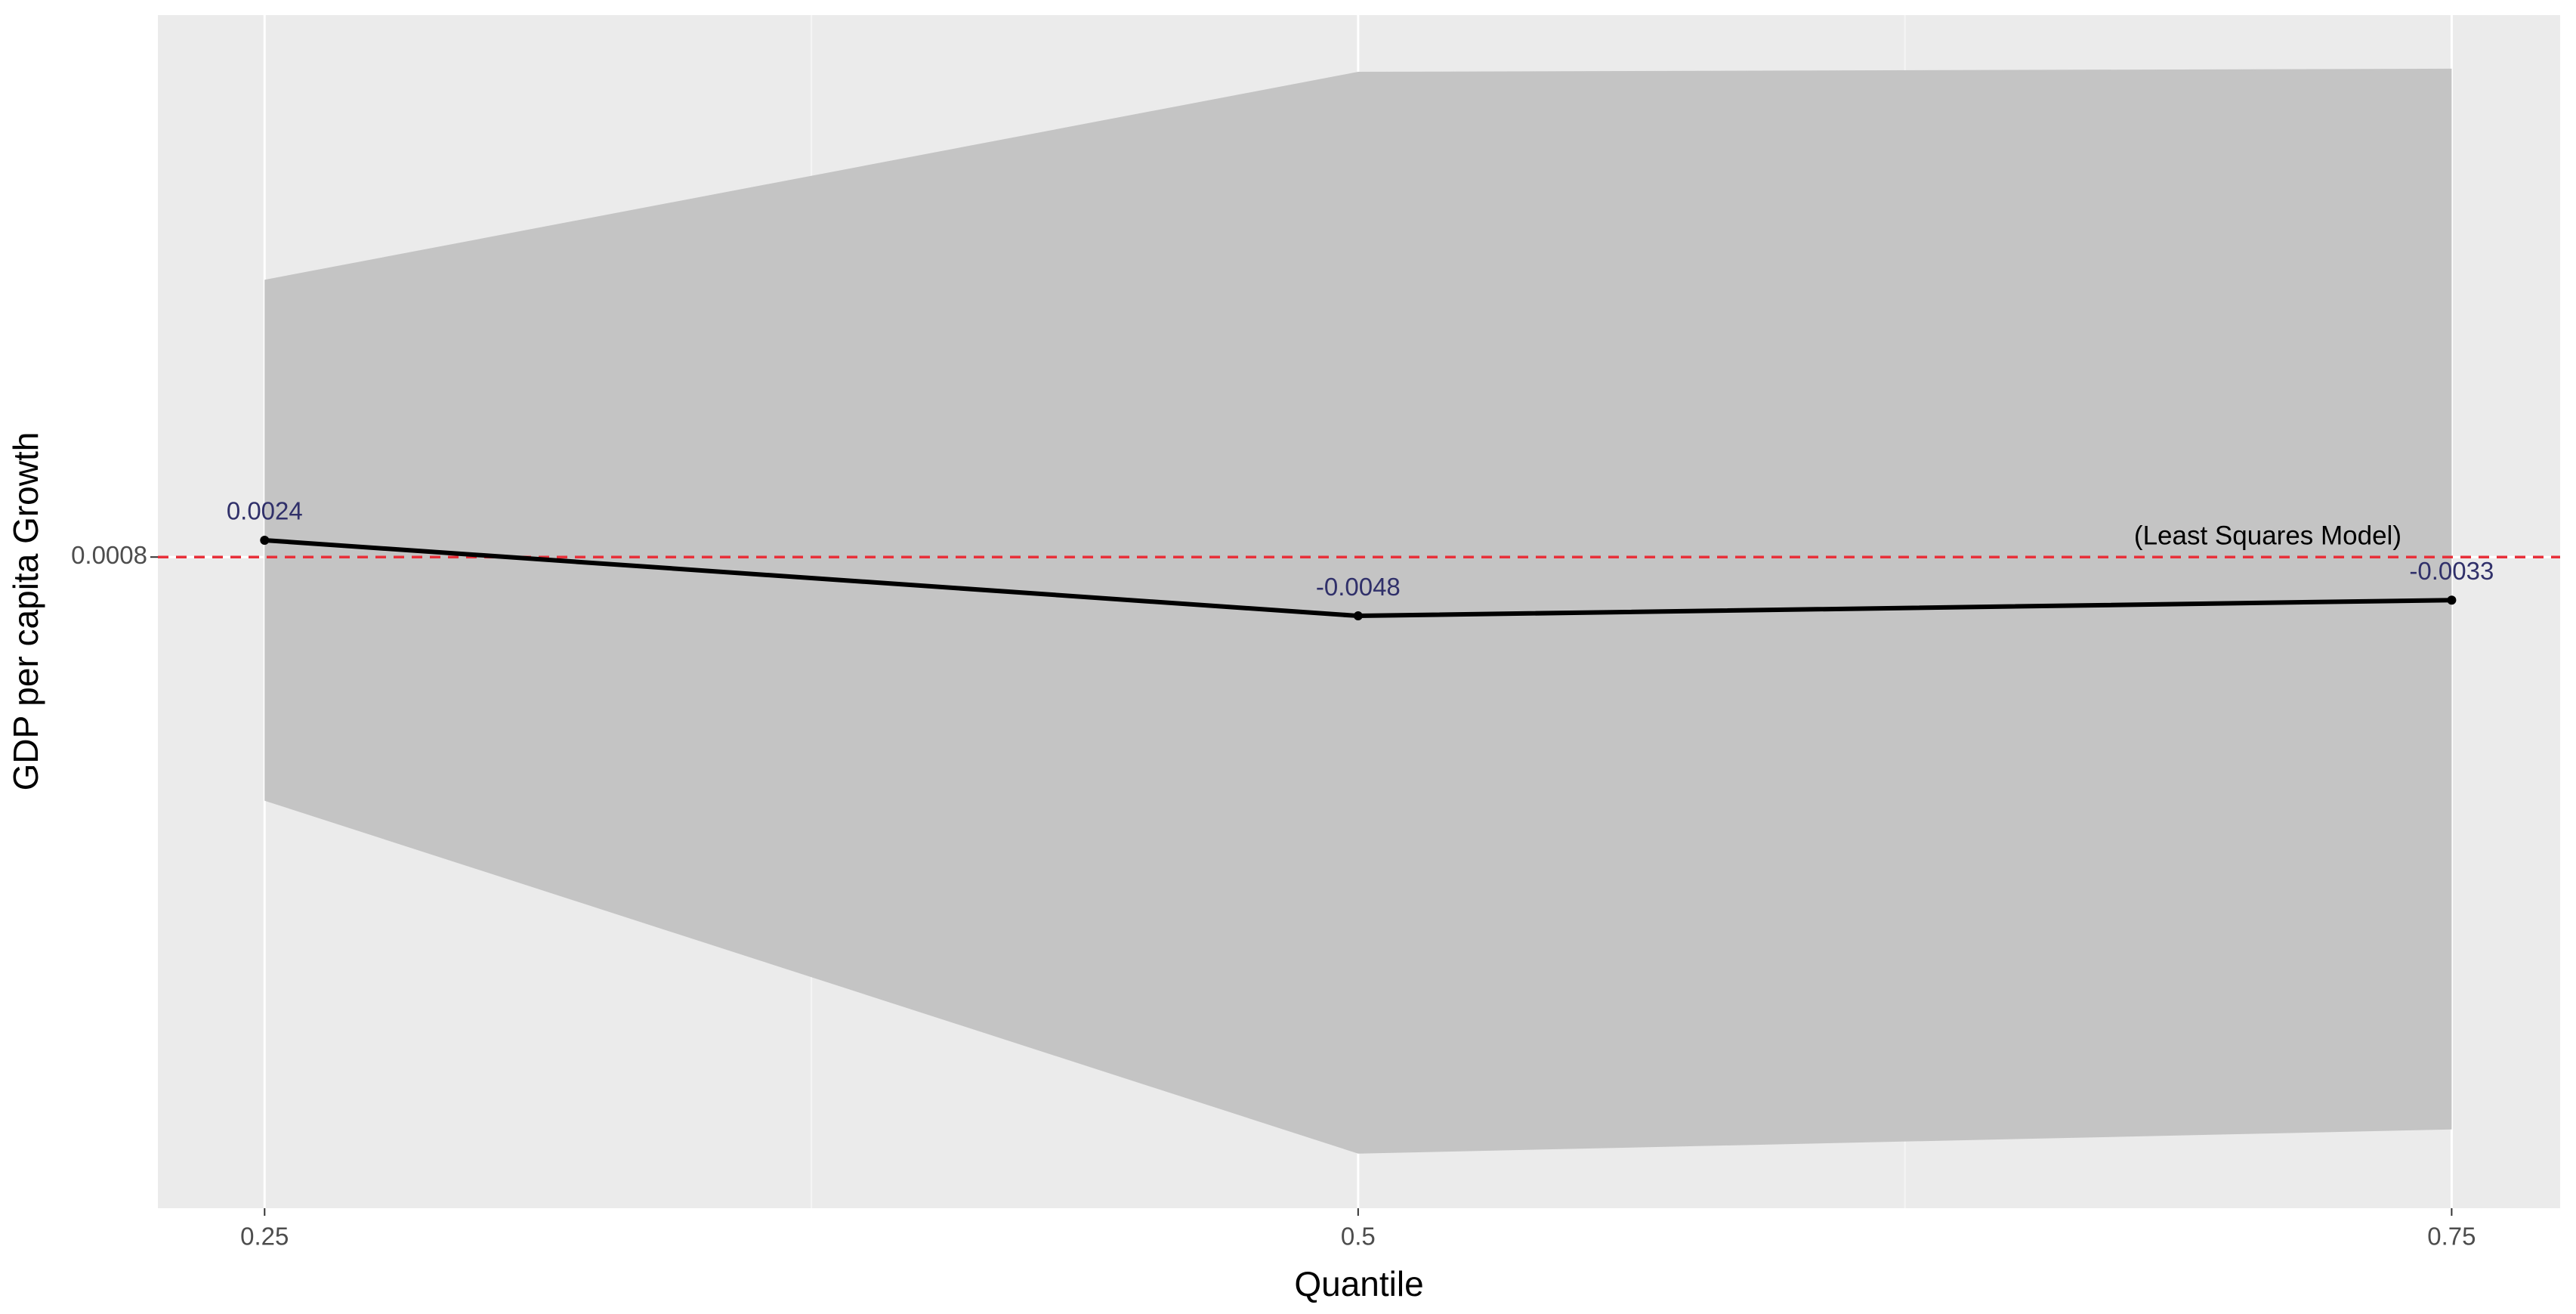  Describe the element at coordinates (2451, 571) in the screenshot. I see `data-label: -0.0033` at that location.